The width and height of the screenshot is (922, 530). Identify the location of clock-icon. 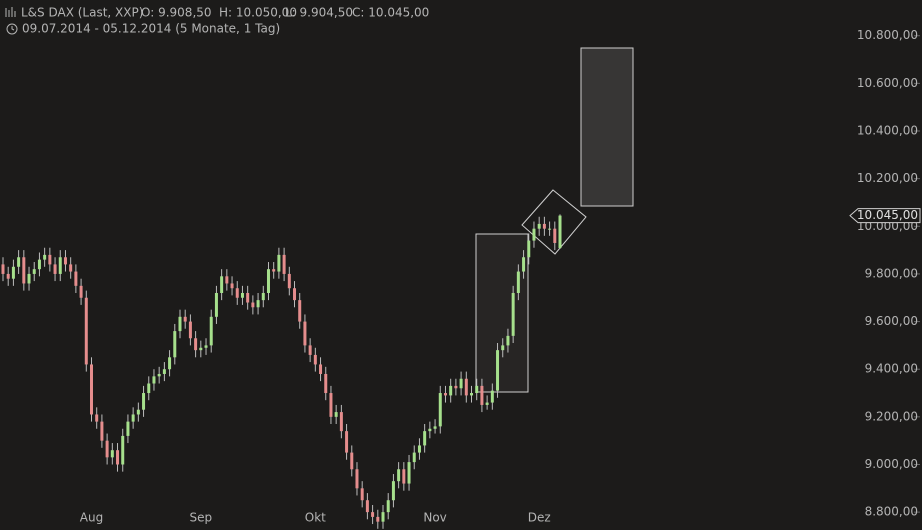
(12, 29).